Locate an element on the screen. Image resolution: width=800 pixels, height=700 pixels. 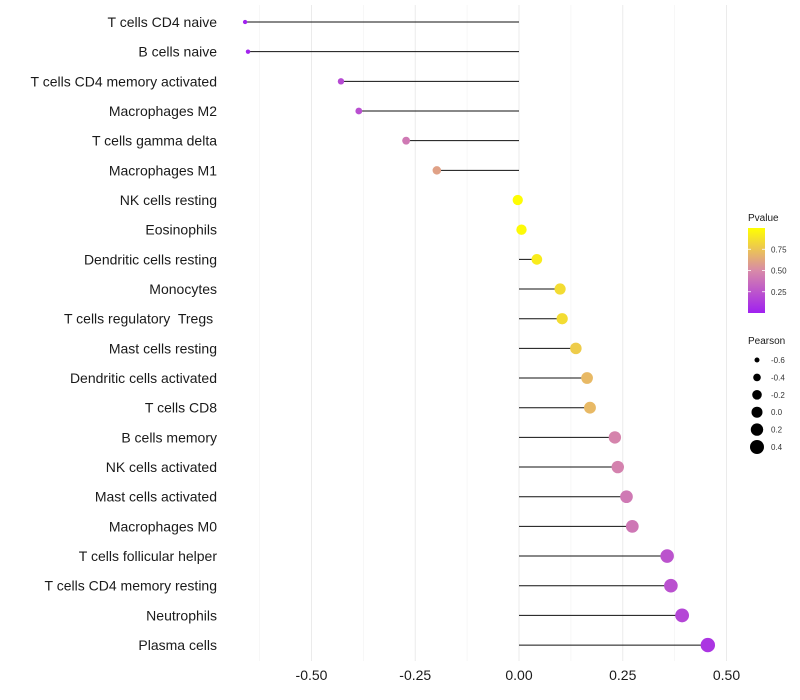
y-tick-label: Macrophages M2 is located at coordinates (163, 111).